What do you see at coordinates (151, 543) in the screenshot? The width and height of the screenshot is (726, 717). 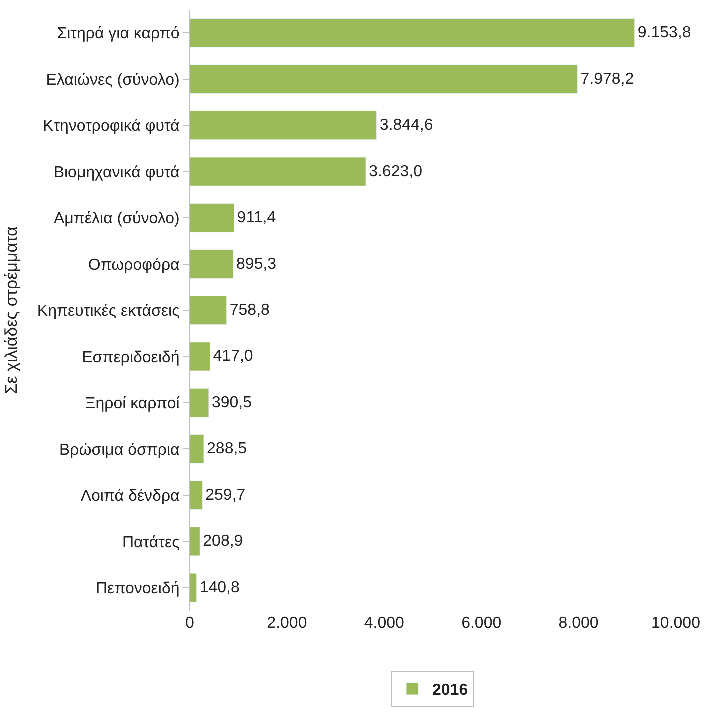 I see `y-tick-label: Πατάτες` at bounding box center [151, 543].